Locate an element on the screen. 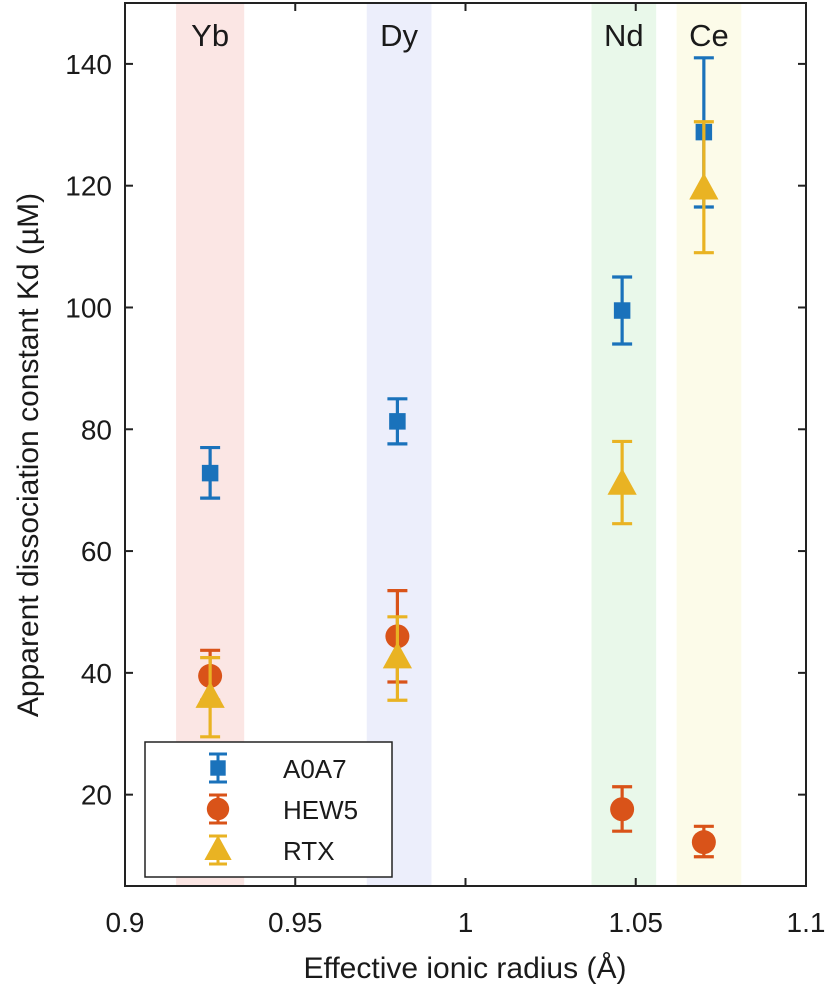 Image resolution: width=827 pixels, height=997 pixels. y-tick-label: 20 is located at coordinates (96, 795).